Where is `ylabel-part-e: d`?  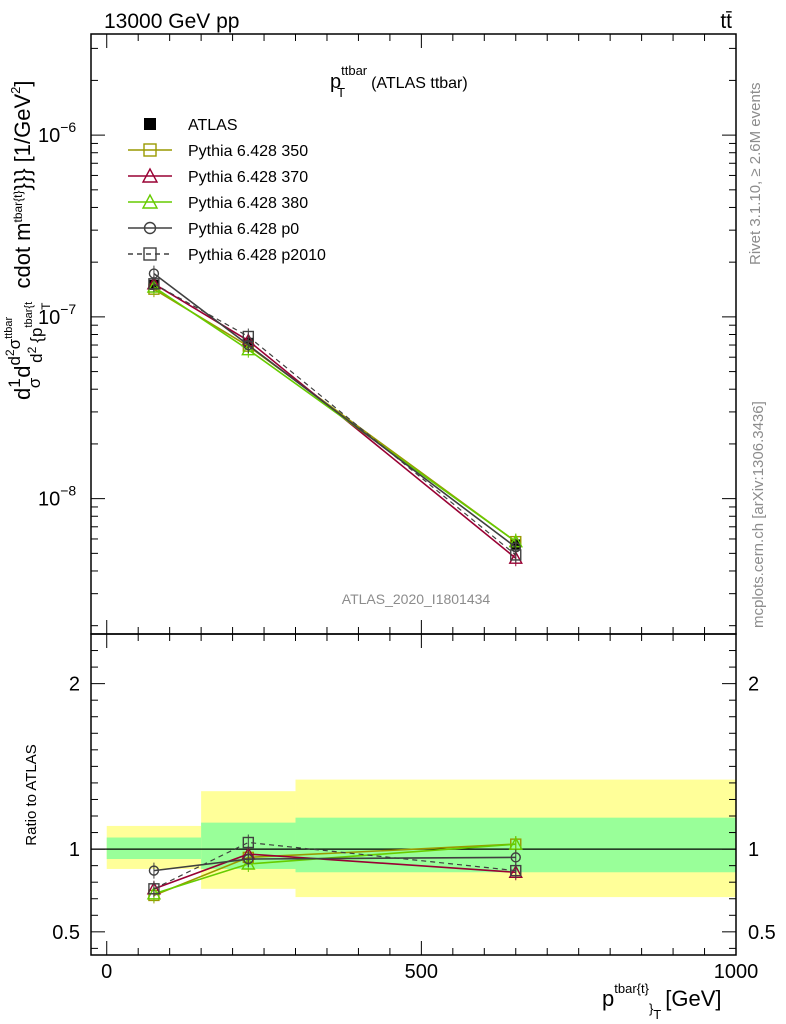
ylabel-part-e: d is located at coordinates (14, 360).